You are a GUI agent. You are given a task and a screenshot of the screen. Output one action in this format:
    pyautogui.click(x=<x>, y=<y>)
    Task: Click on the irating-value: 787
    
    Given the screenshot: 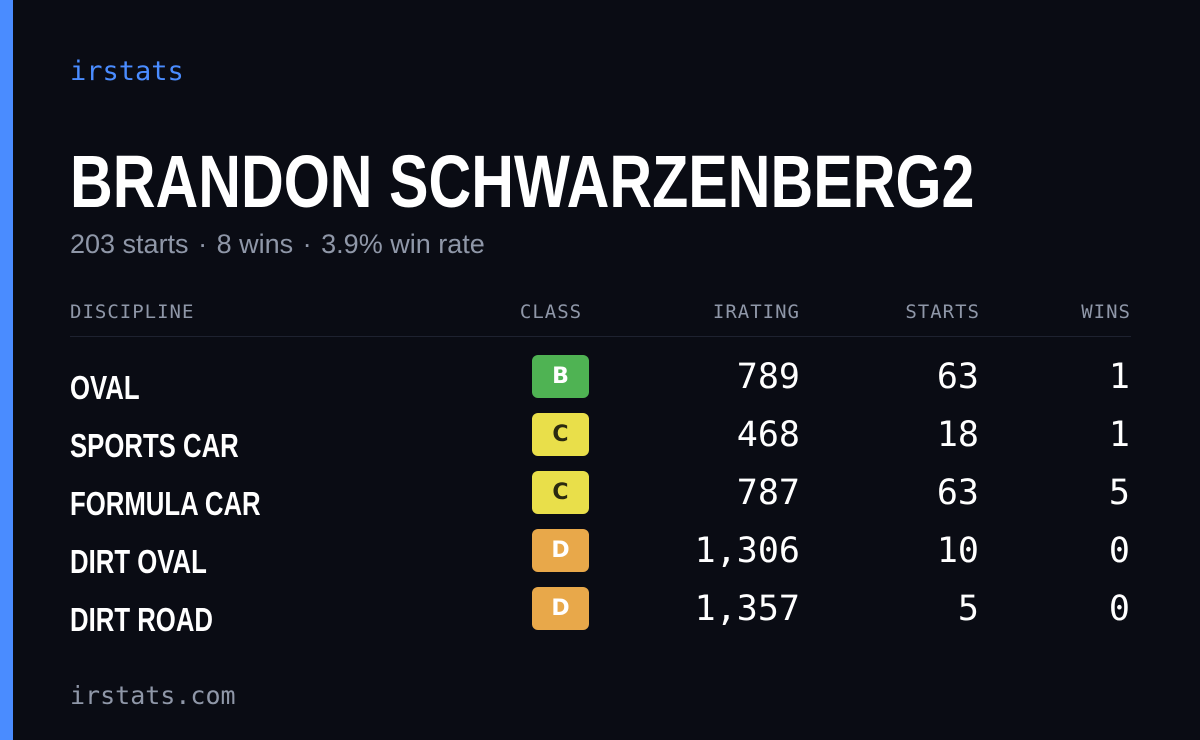 What is the action you would take?
    pyautogui.click(x=768, y=493)
    